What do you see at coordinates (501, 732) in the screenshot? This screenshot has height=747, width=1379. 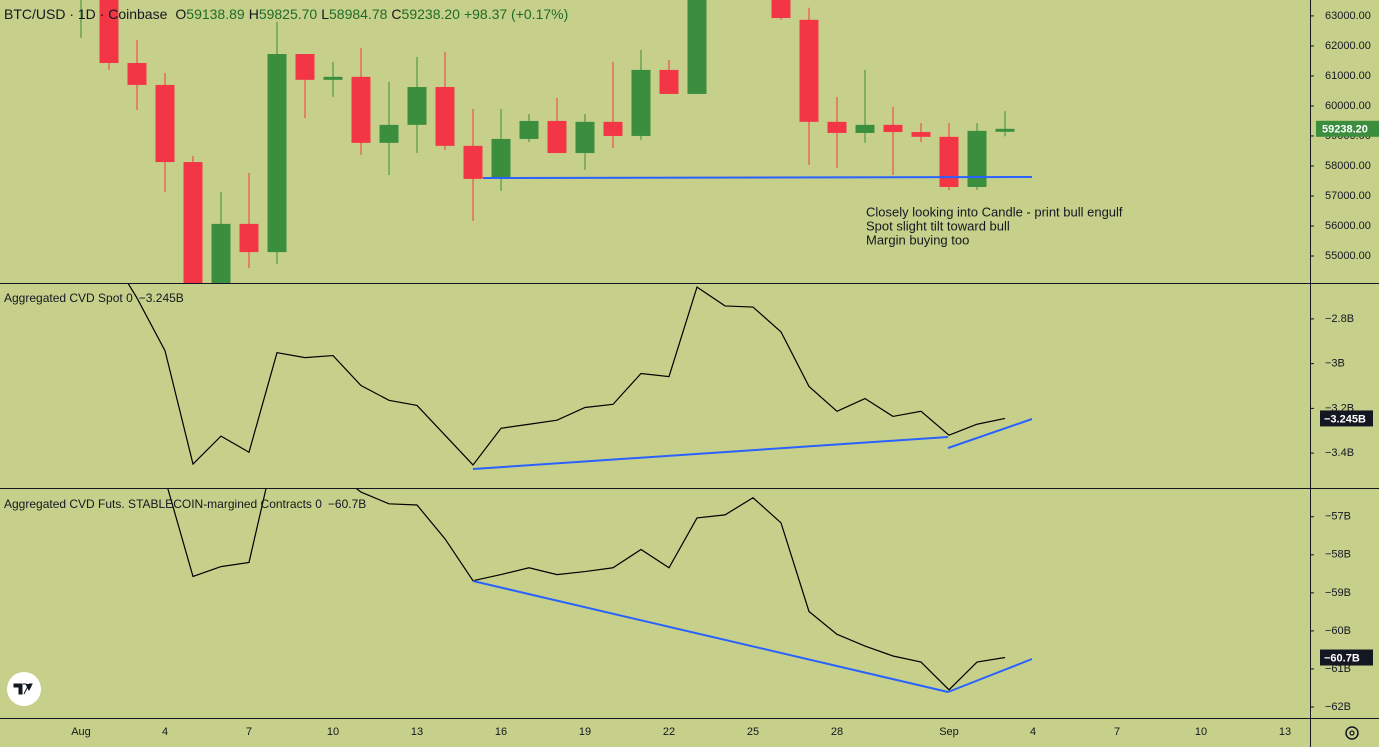 I see `x-tick-label: 16` at bounding box center [501, 732].